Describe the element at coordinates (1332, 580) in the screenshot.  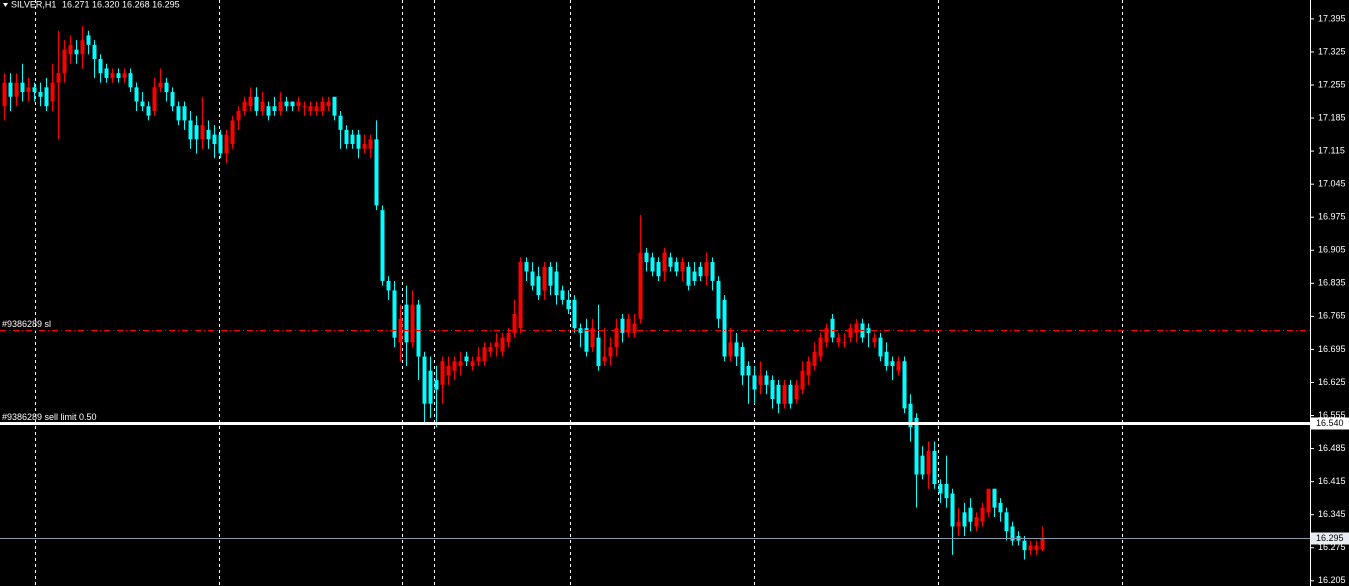
I see `y-tick-label: 16.205` at that location.